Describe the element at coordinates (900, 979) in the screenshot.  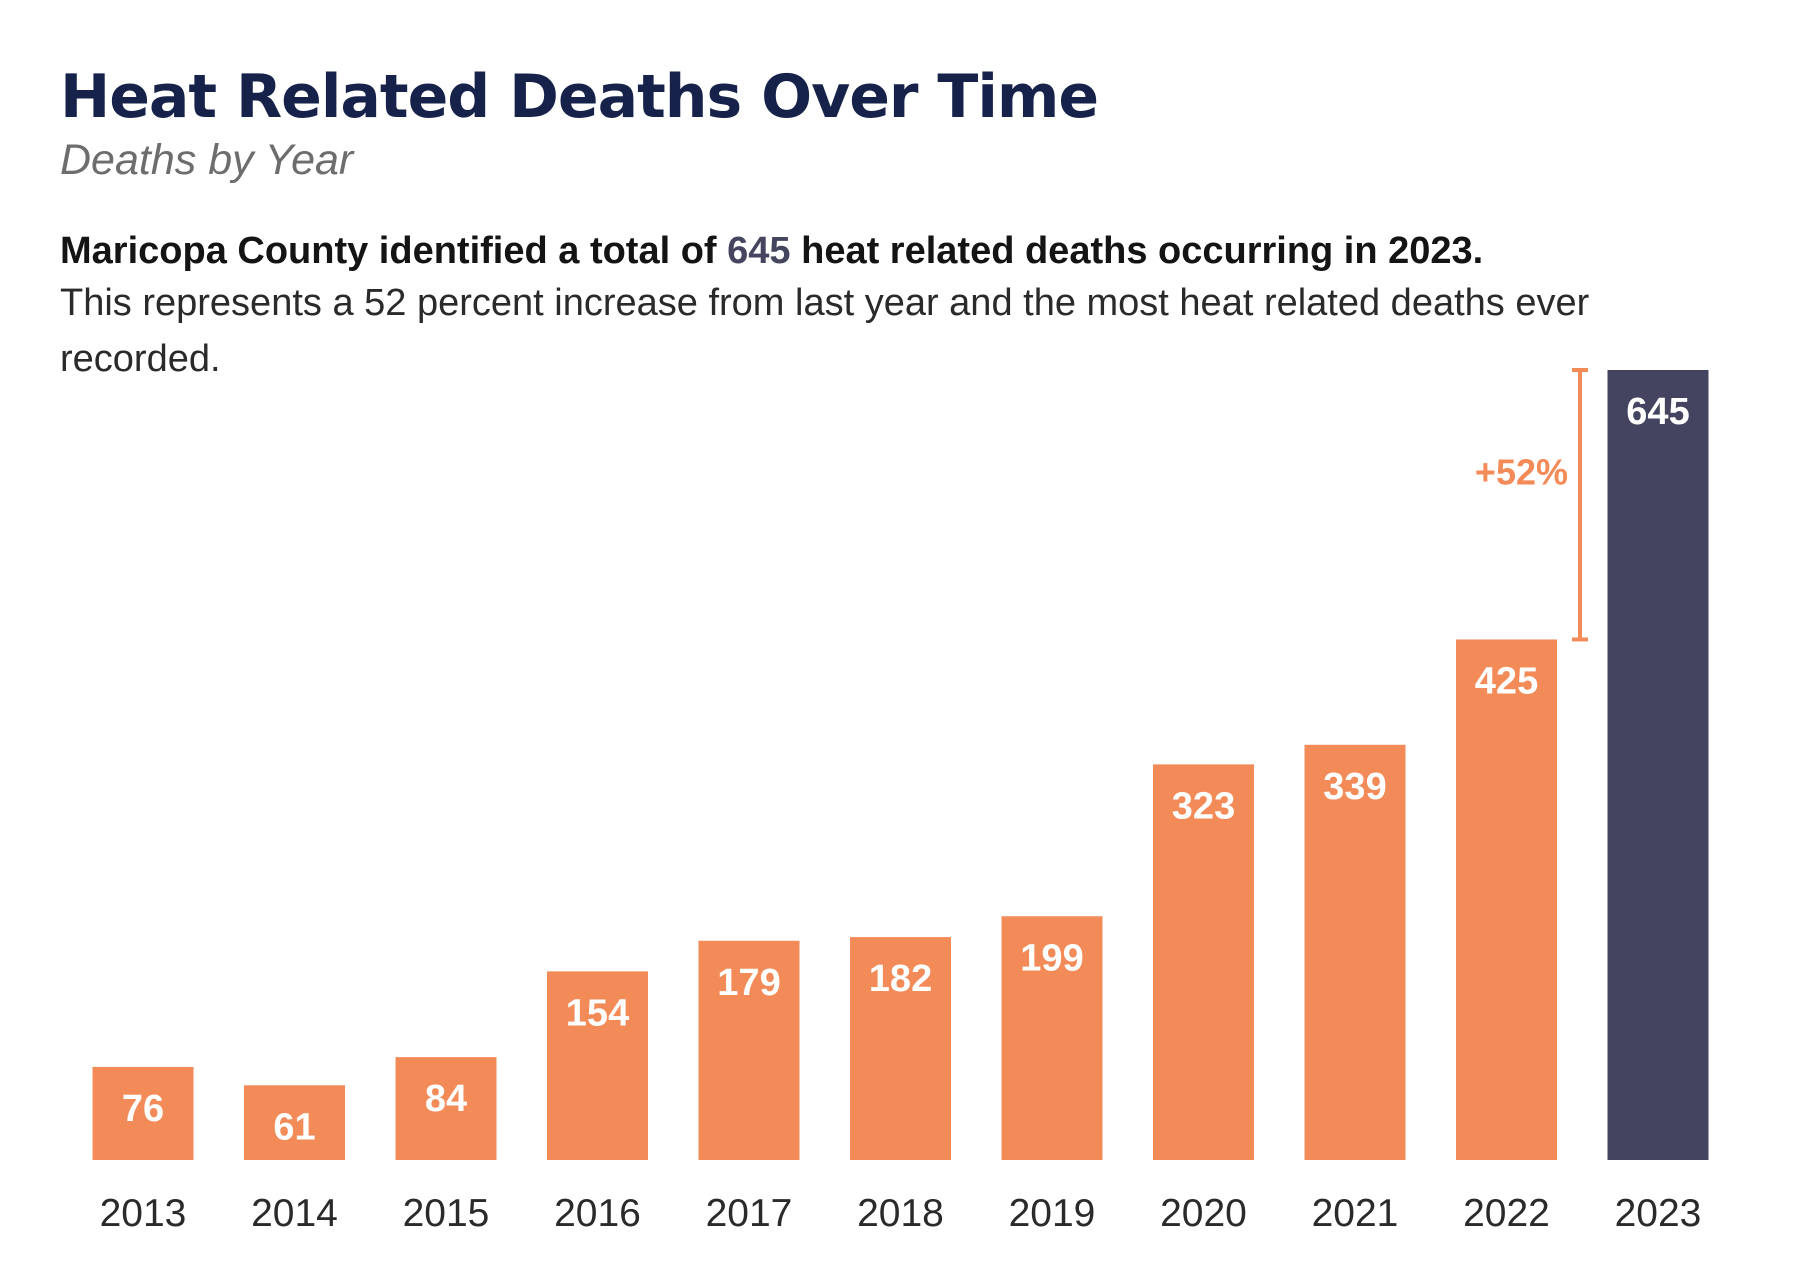
I see `bar-label-2018: 182` at that location.